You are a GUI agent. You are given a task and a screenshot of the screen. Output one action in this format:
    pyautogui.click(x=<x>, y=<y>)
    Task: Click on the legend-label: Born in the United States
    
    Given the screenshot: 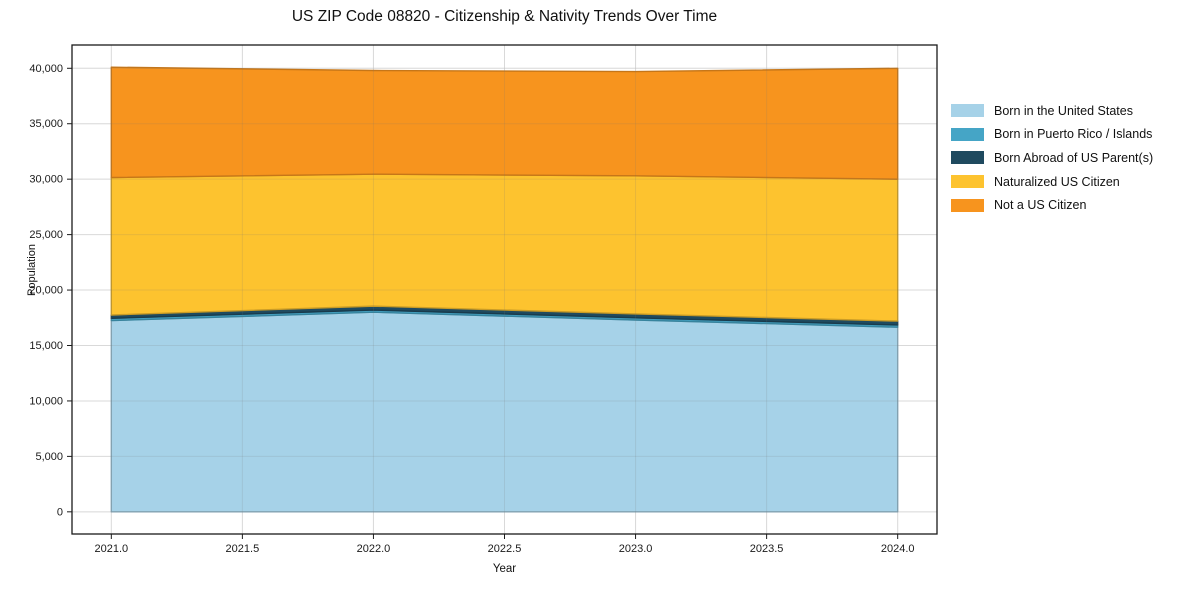 What is the action you would take?
    pyautogui.click(x=1063, y=110)
    